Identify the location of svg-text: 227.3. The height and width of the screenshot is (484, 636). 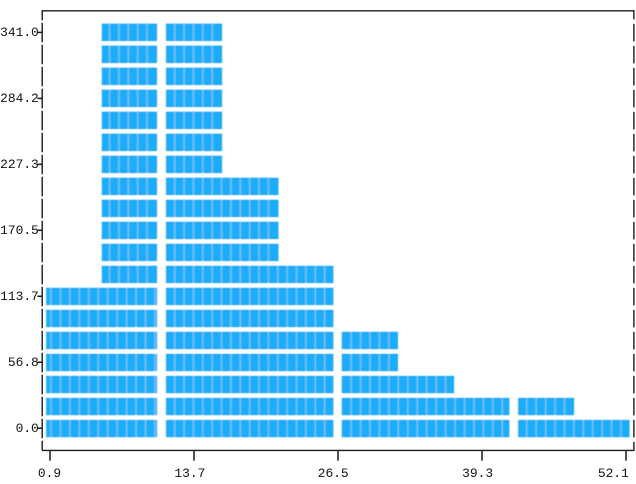
(19, 164).